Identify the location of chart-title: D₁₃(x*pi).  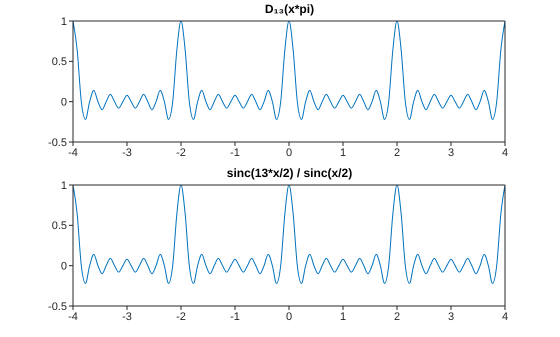
(290, 9).